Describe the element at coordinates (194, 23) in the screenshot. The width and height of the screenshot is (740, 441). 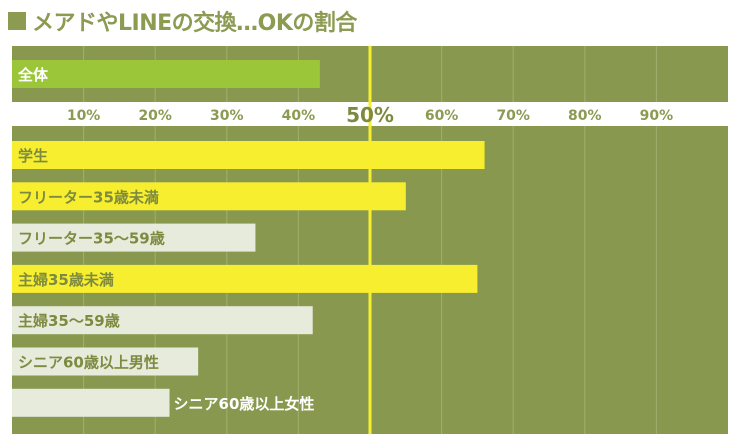
I see `chart-title: メアドやLINEの交換…OKの割合` at that location.